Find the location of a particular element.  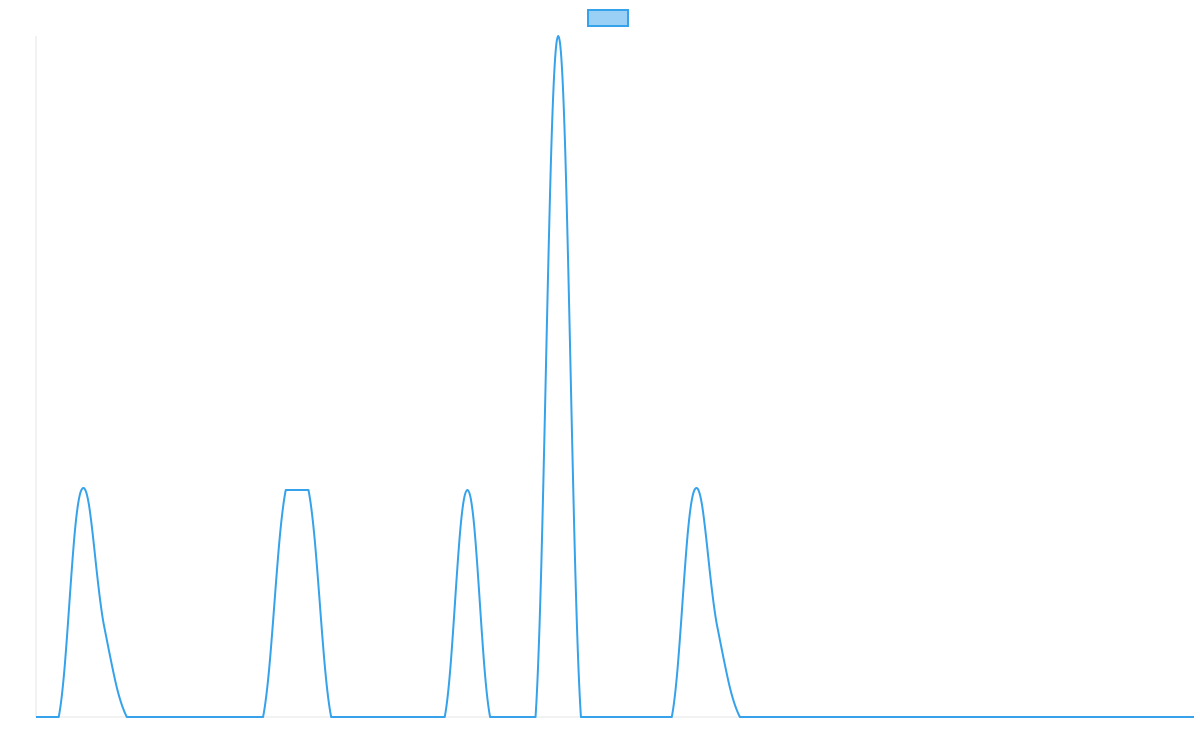

legend-swatch is located at coordinates (608, 18).